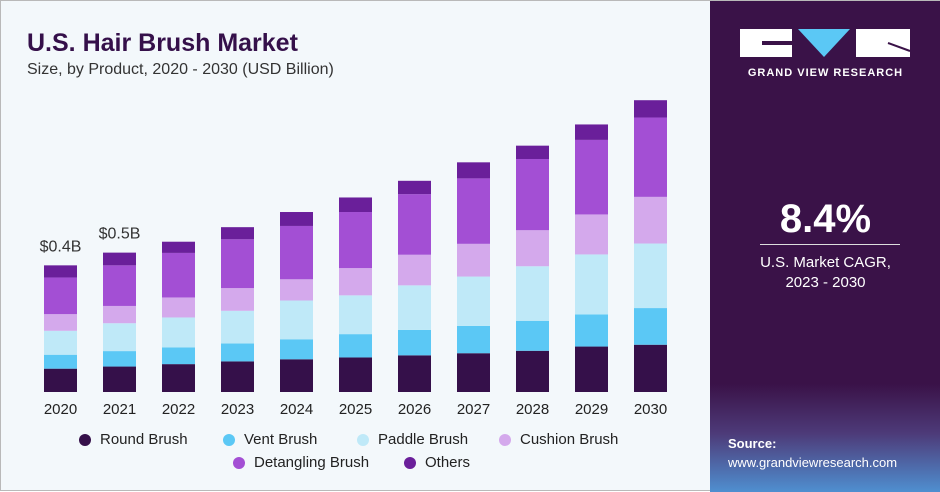  What do you see at coordinates (120, 234) in the screenshot?
I see `data-label: $0.5B` at bounding box center [120, 234].